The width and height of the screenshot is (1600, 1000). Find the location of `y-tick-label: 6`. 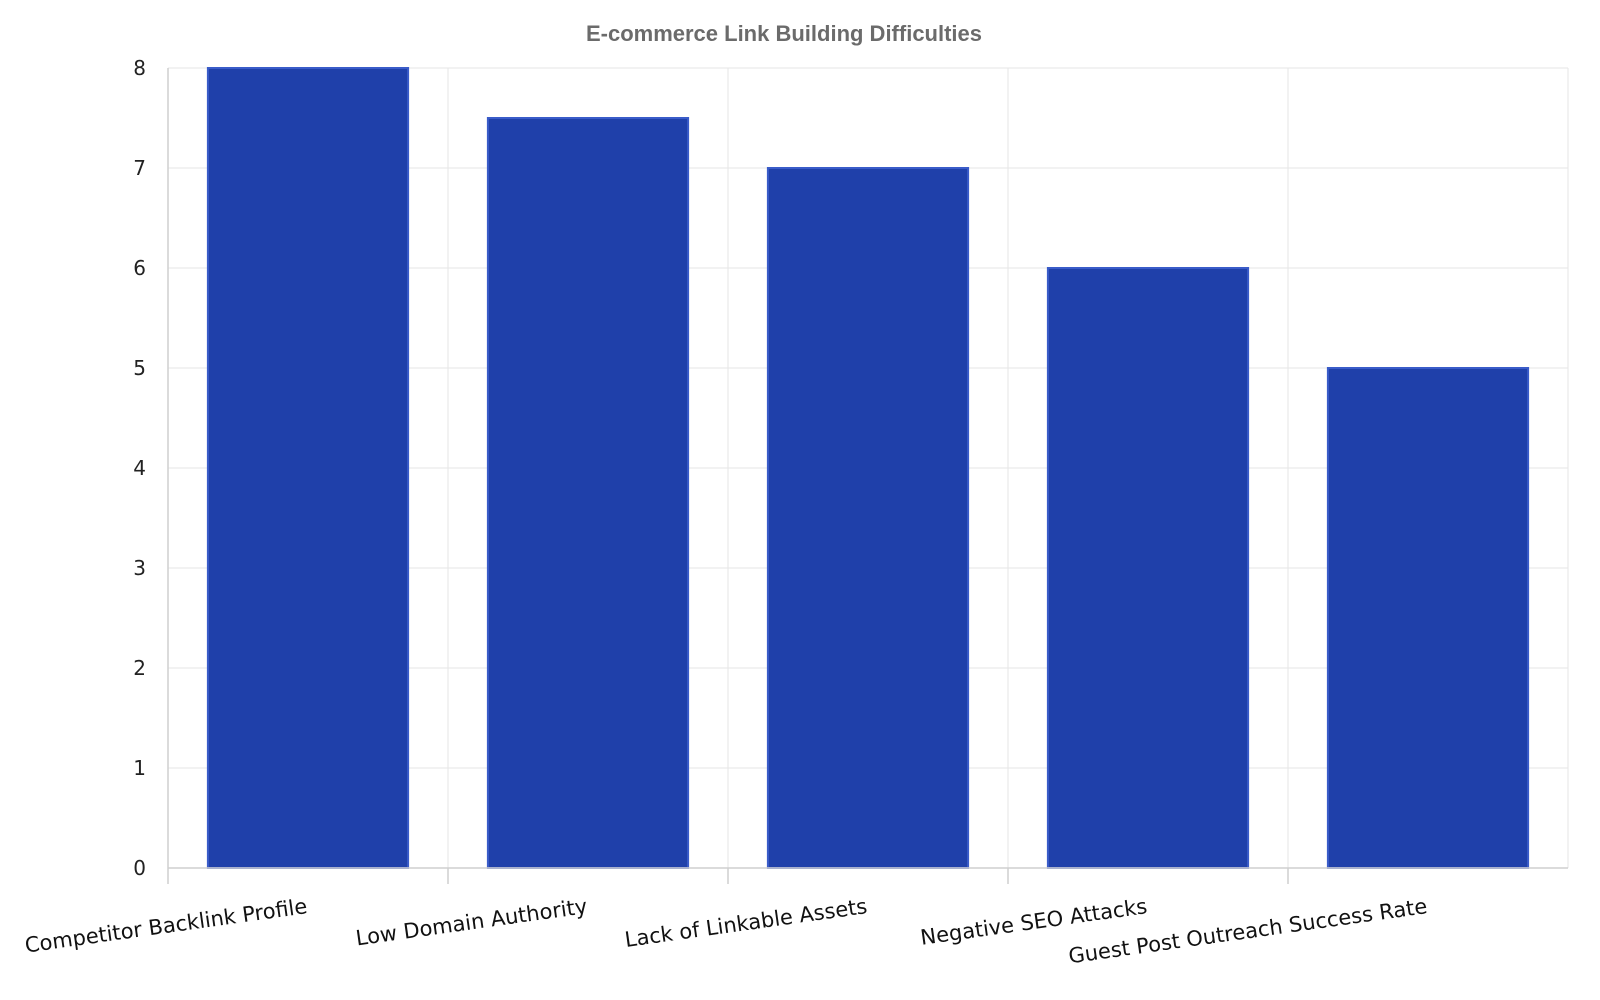

y-tick-label: 6 is located at coordinates (139, 268).